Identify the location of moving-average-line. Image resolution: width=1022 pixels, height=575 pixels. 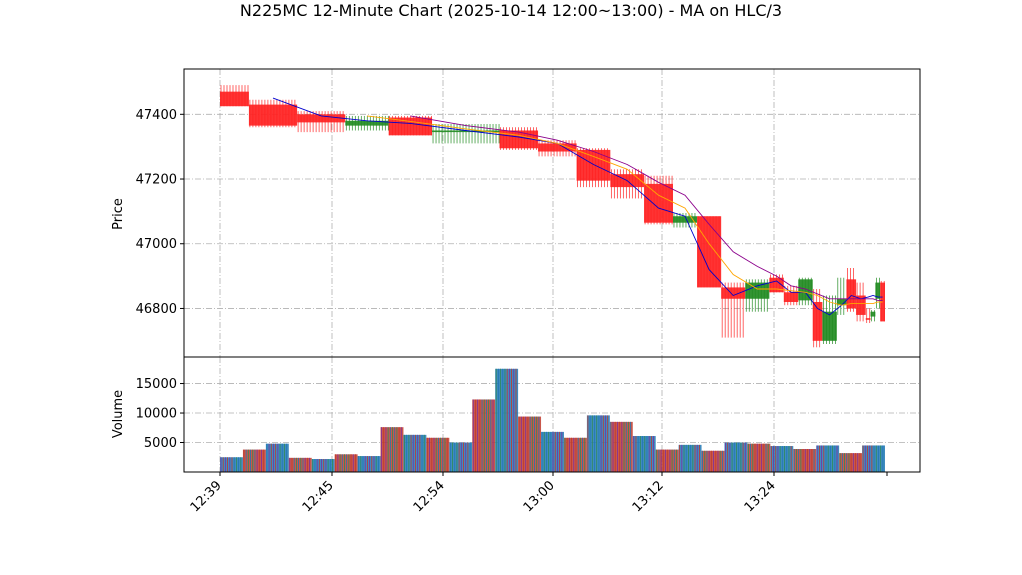
(646, 208).